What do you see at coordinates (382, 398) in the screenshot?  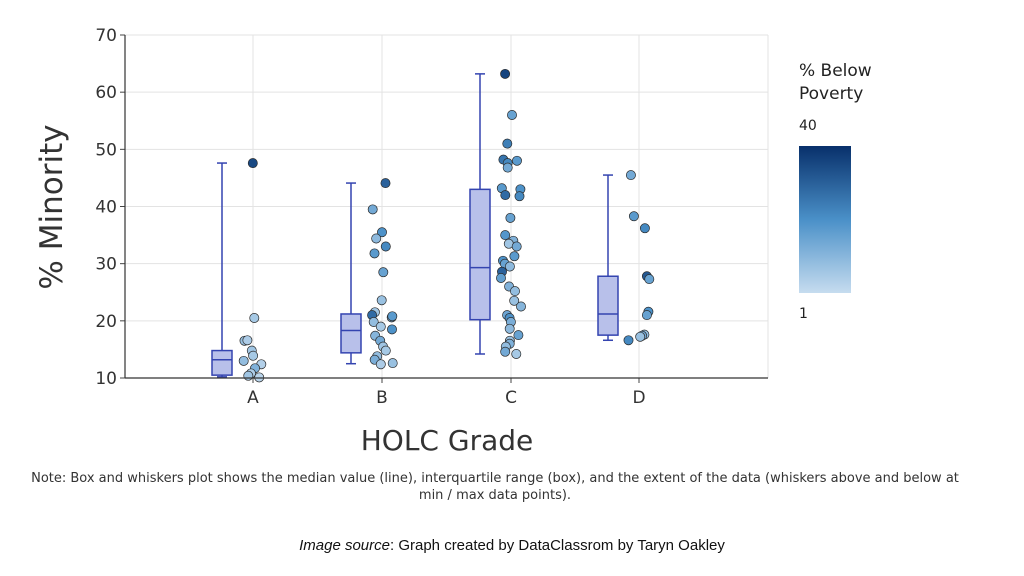 I see `x-tick-label: B` at bounding box center [382, 398].